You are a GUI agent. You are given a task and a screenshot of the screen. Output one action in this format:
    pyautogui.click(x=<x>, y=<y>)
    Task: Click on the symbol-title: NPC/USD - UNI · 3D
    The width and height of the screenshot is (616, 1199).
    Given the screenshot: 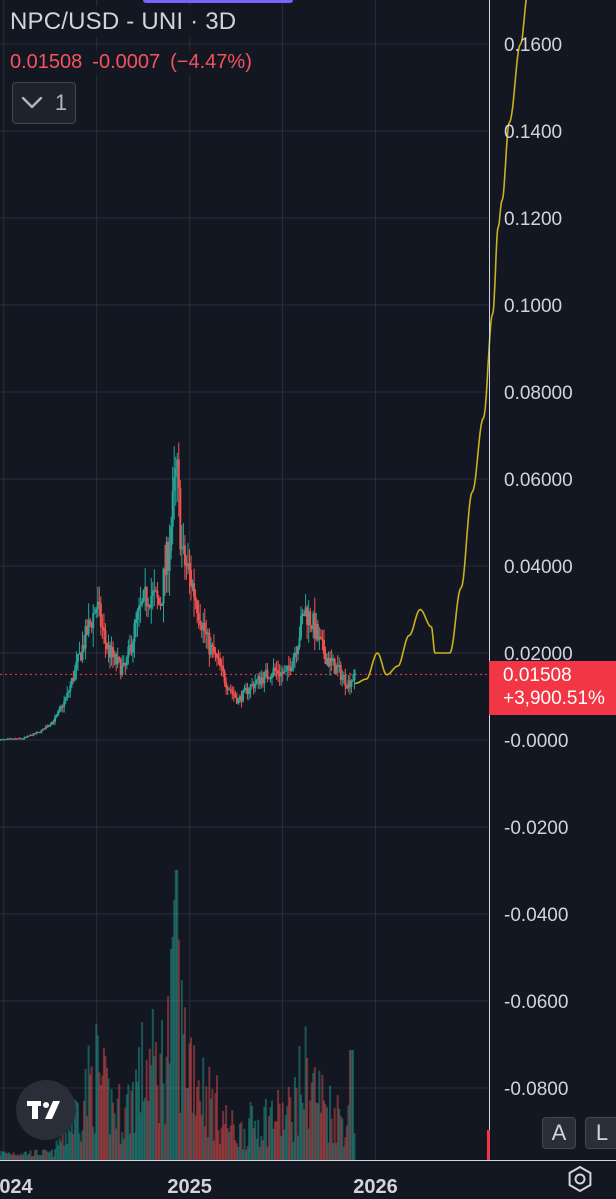 What is the action you would take?
    pyautogui.click(x=125, y=22)
    